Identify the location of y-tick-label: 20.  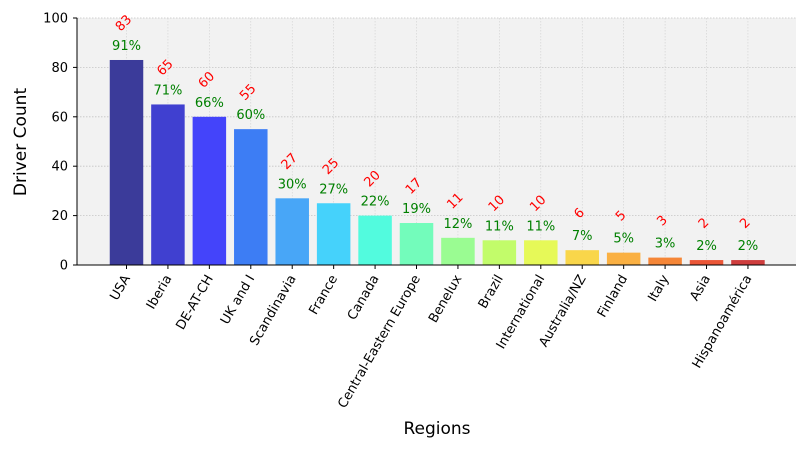
(59, 216).